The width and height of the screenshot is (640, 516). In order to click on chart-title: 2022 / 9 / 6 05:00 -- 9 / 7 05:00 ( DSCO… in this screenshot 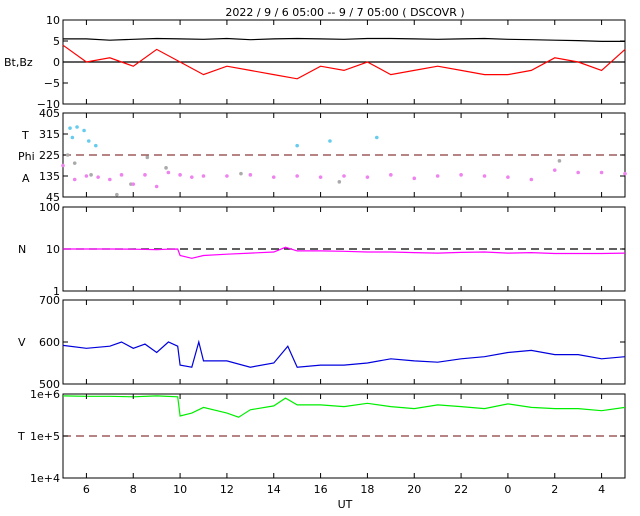, I will do `click(344, 12)`.